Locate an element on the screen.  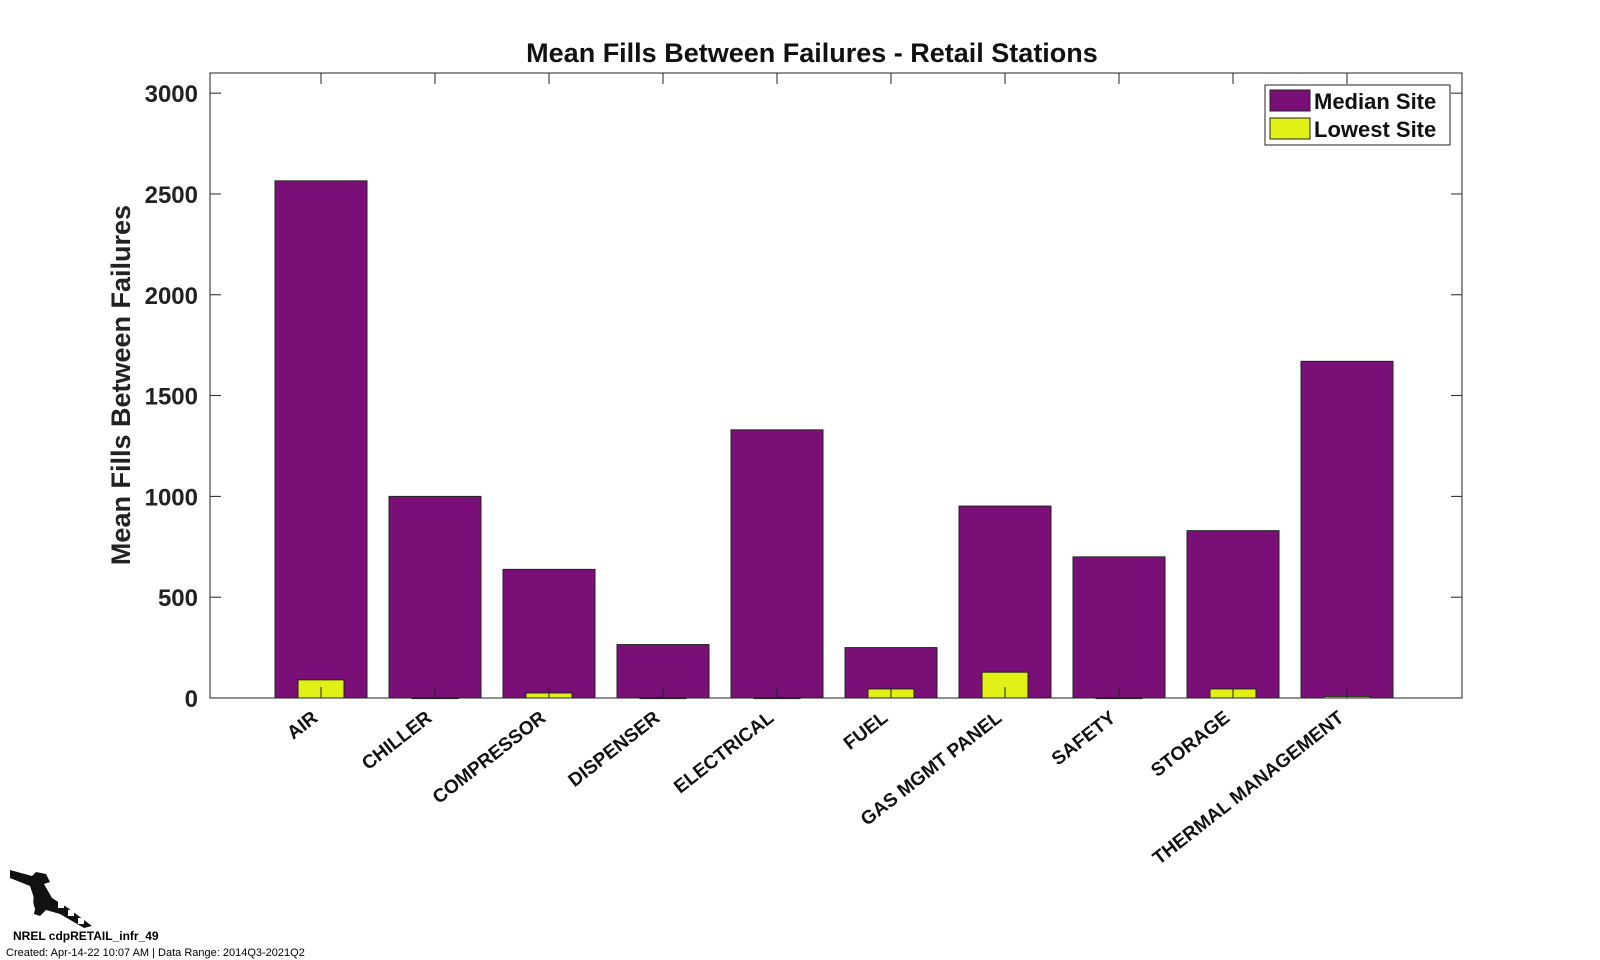
legend: Median Site Lowest Site is located at coordinates (1357, 115).